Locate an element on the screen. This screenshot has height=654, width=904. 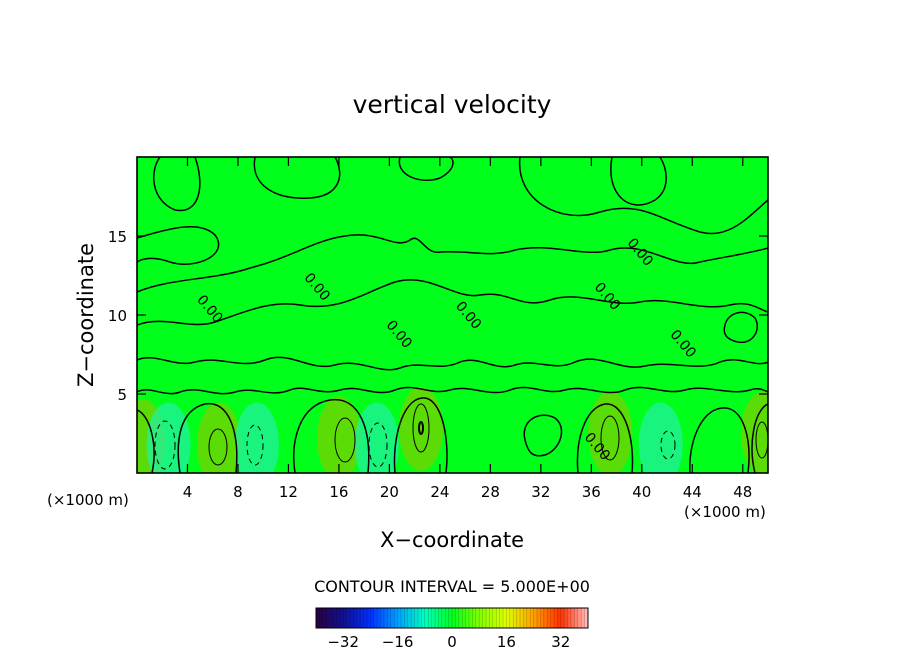
x-tick-label-32: 32 is located at coordinates (540, 492).